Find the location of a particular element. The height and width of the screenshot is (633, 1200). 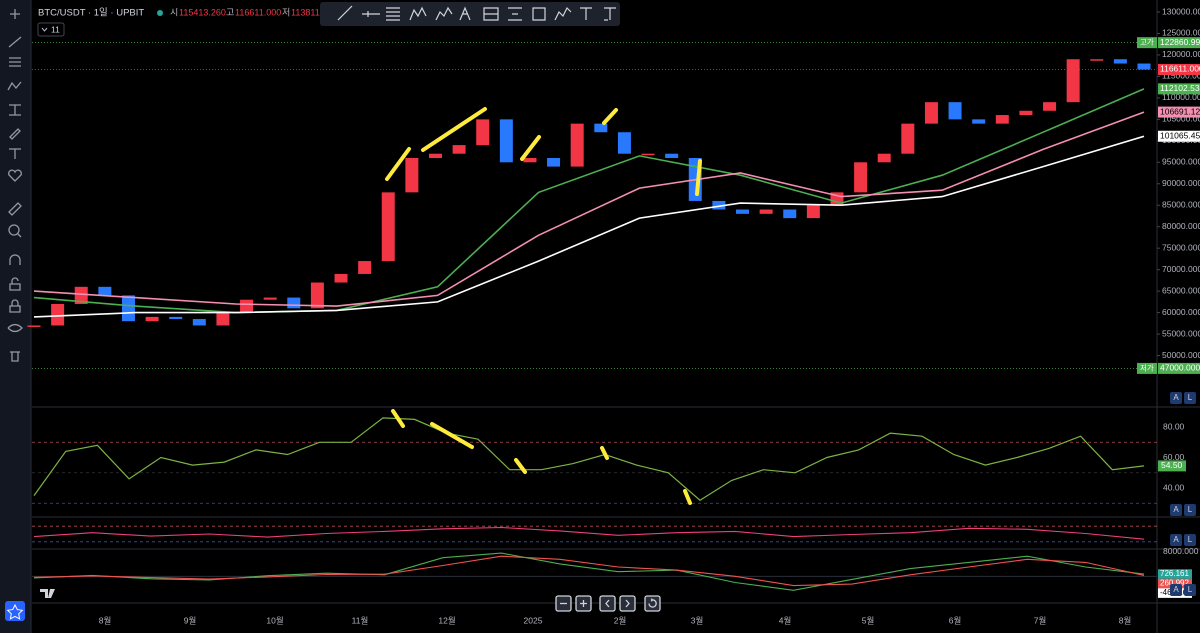

open-label: 시 is located at coordinates (174, 12).